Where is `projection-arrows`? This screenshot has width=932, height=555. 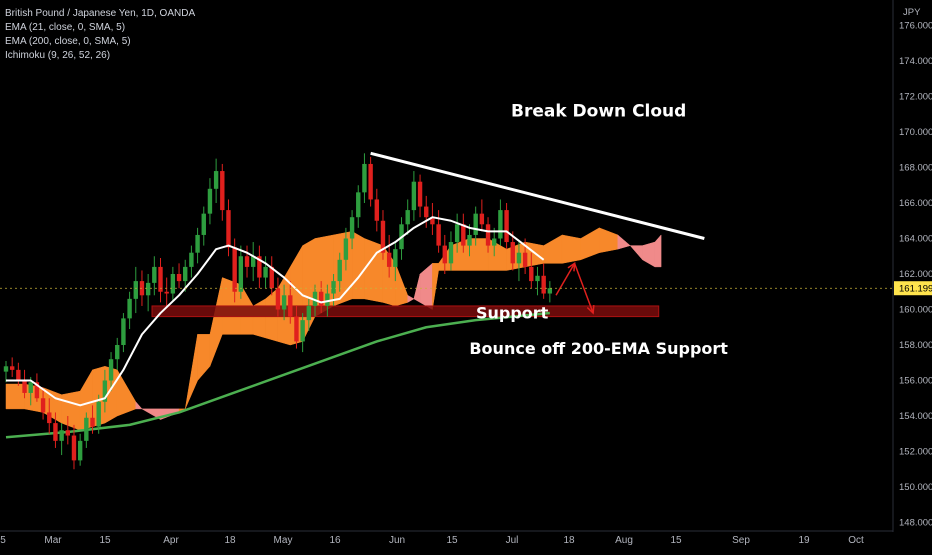
projection-arrows is located at coordinates (575, 288).